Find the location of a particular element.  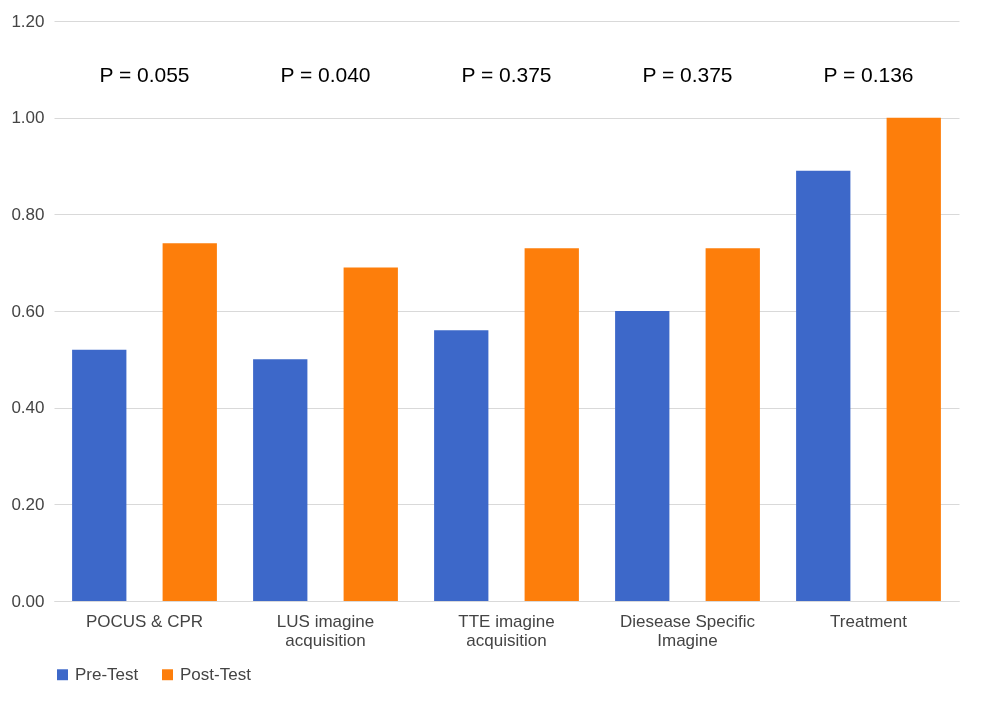

annotation: P = 0.136 is located at coordinates (868, 74).